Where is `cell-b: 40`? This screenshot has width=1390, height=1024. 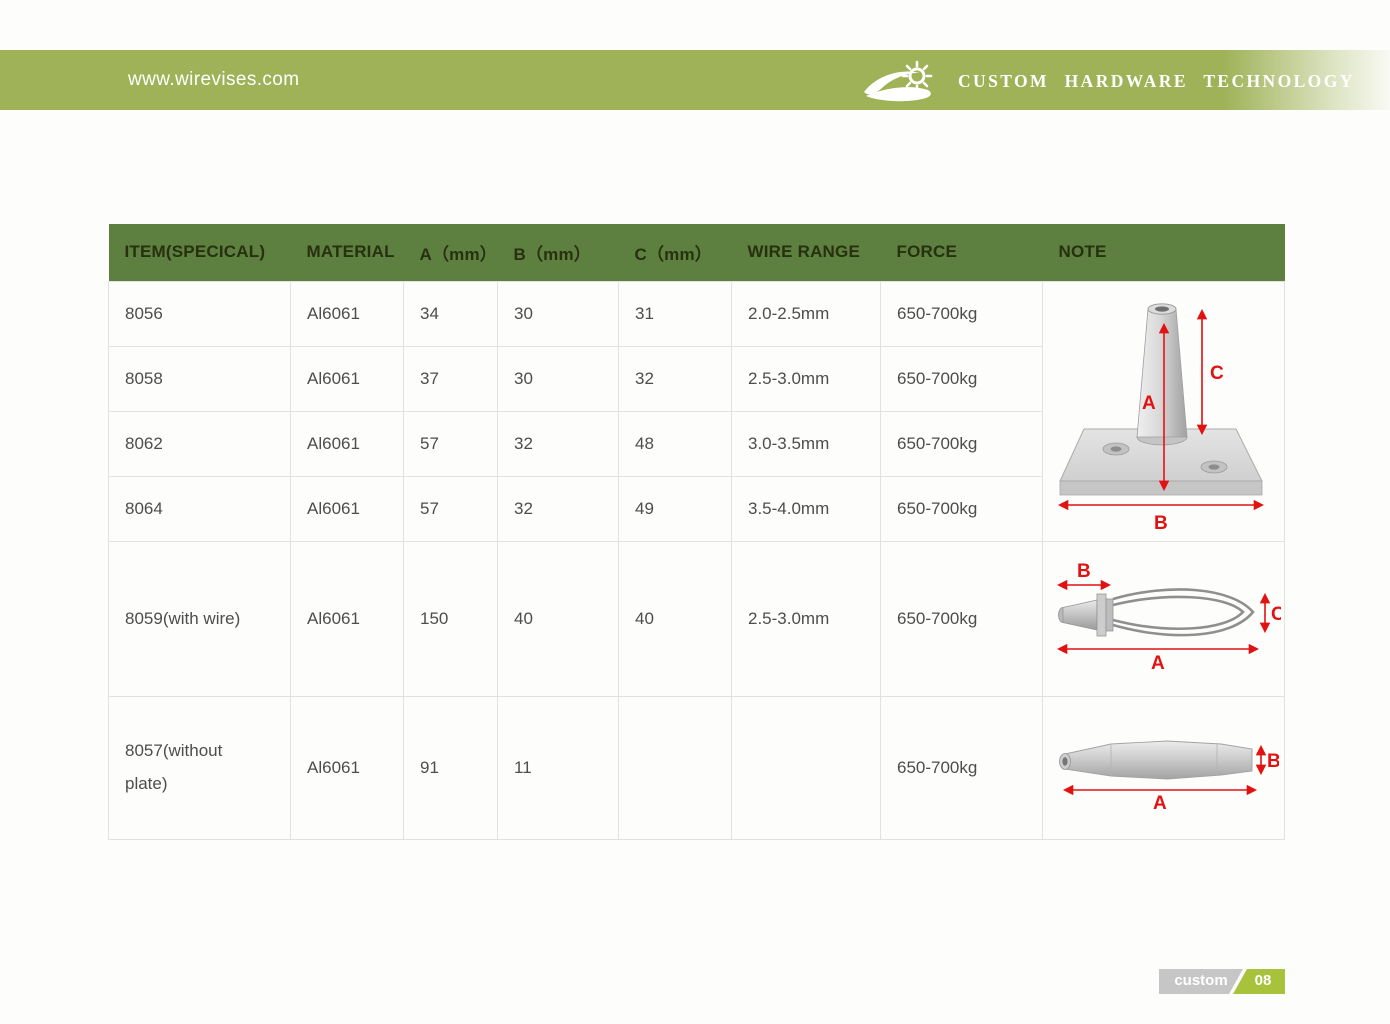
cell-b: 40 is located at coordinates (558, 618).